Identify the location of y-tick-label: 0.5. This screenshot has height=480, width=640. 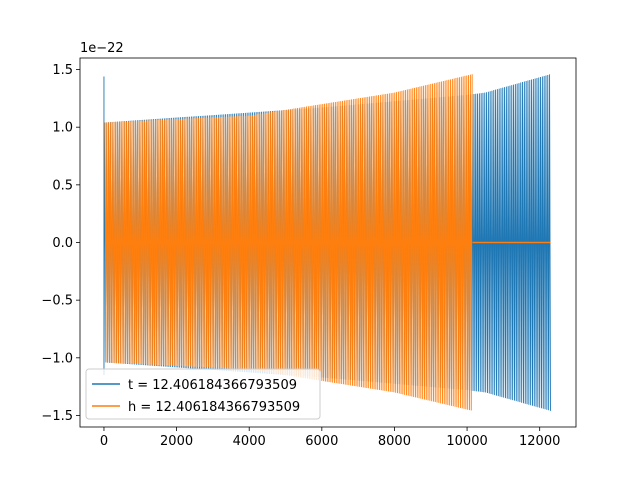
(62, 185).